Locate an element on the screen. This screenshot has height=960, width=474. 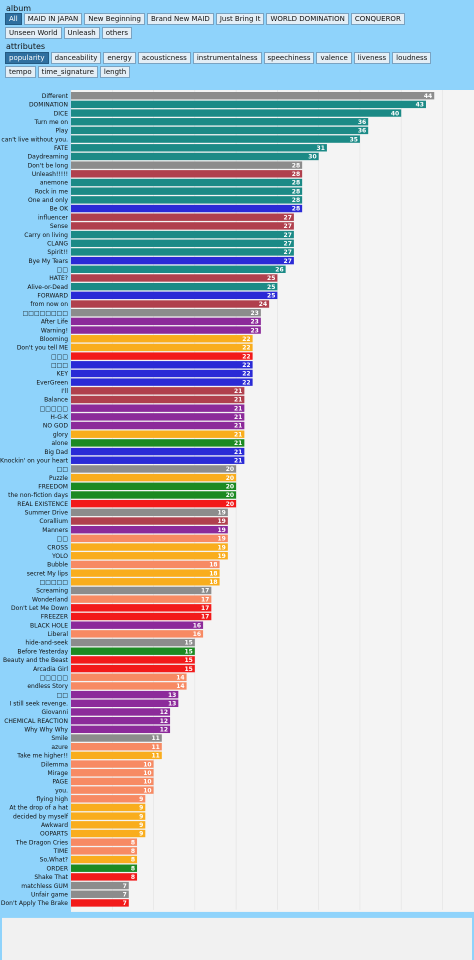
attribute-button-loudness: loudness is located at coordinates (412, 58).